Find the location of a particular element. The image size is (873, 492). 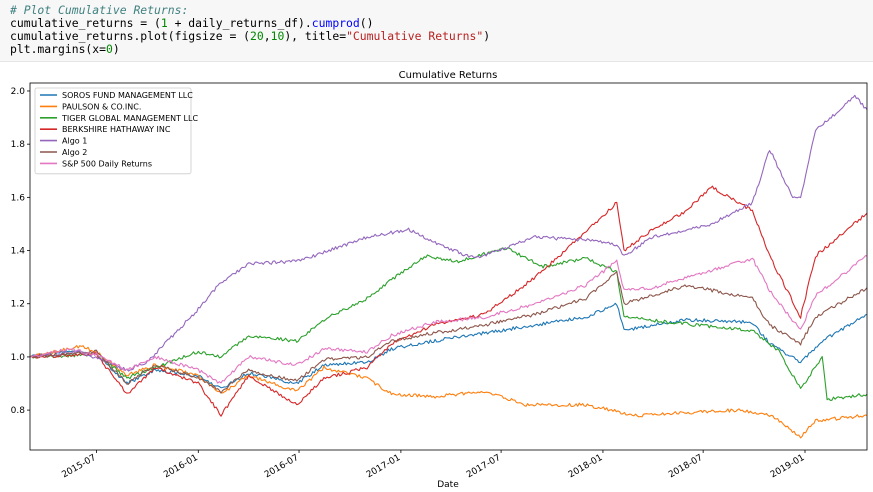

y-tick-label: 1.8 is located at coordinates (18, 145).